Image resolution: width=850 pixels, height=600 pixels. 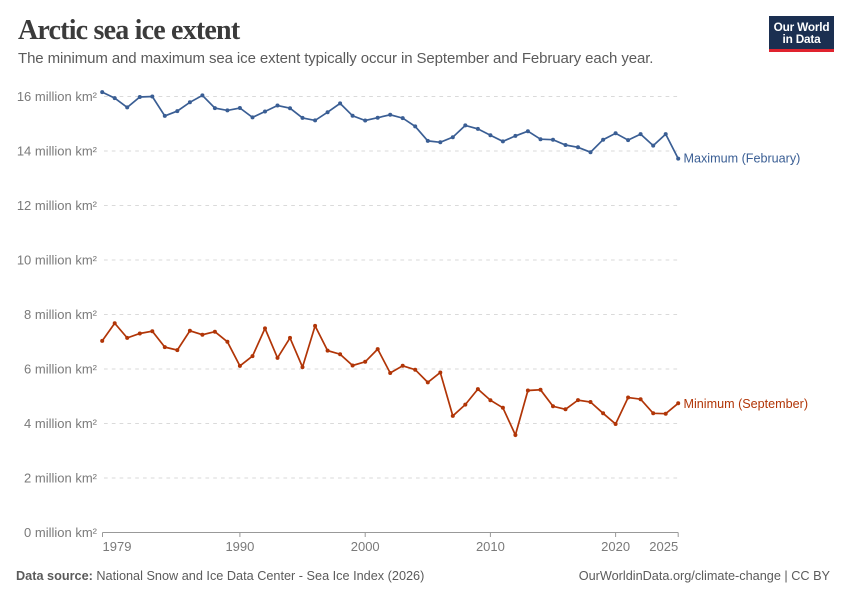 What do you see at coordinates (742, 158) in the screenshot?
I see `svg-text: Maximum (February)` at bounding box center [742, 158].